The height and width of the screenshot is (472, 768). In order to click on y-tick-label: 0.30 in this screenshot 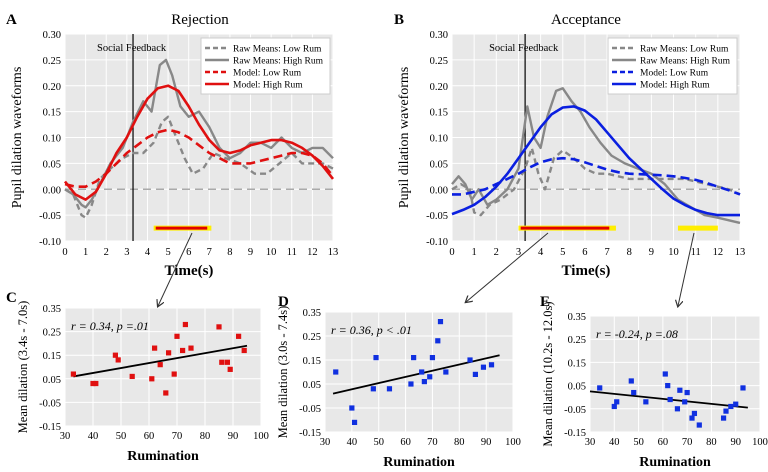, I will do `click(439, 35)`.